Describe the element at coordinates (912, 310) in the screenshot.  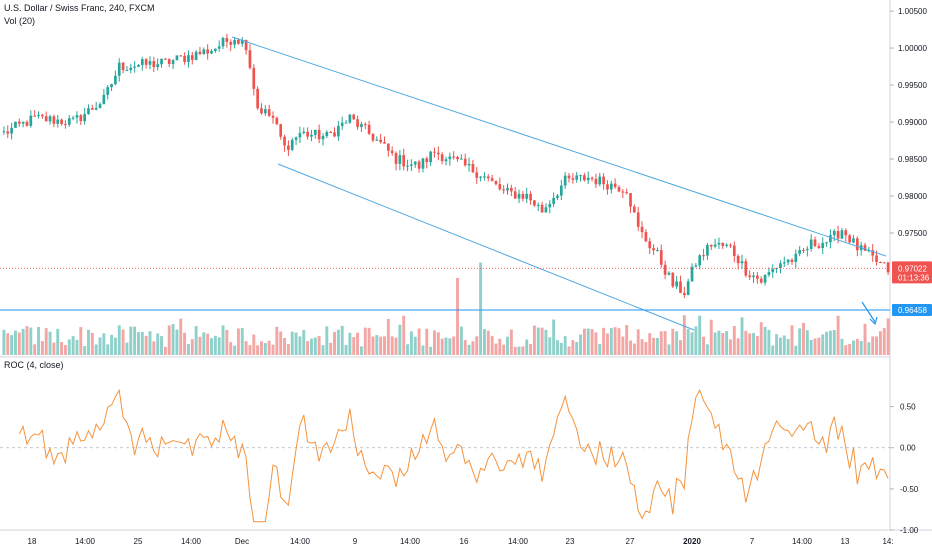
I see `level-price-label: 0.96458` at that location.